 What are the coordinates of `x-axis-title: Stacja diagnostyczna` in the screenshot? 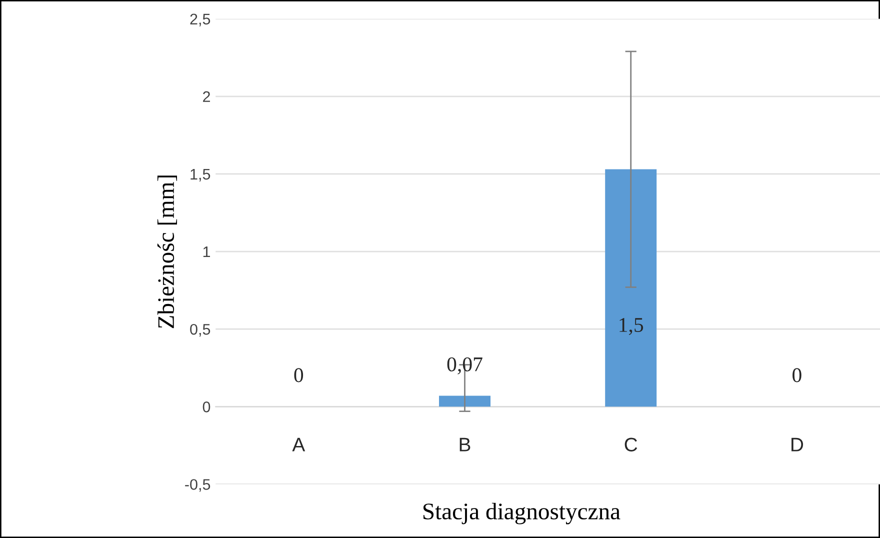 It's located at (521, 513).